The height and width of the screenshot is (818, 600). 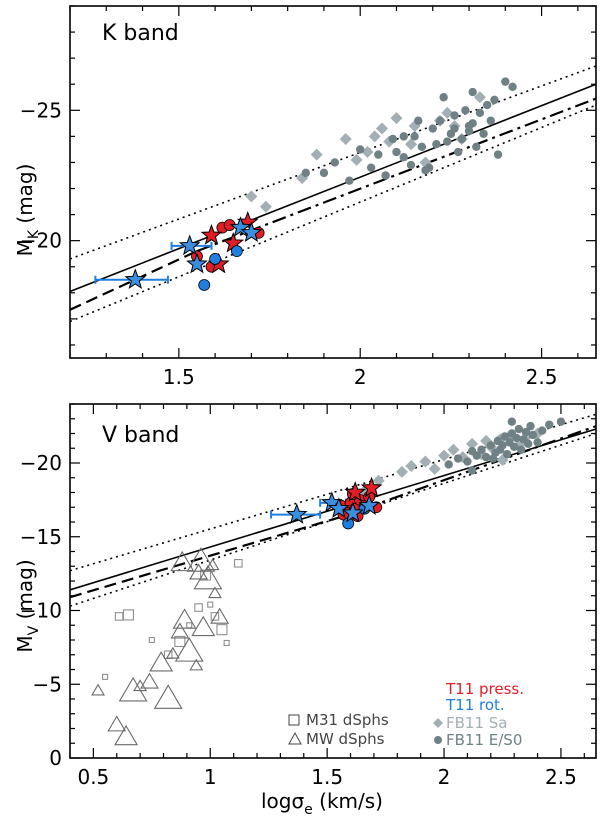 I want to click on y-tick-label: 0, so click(x=55, y=758).